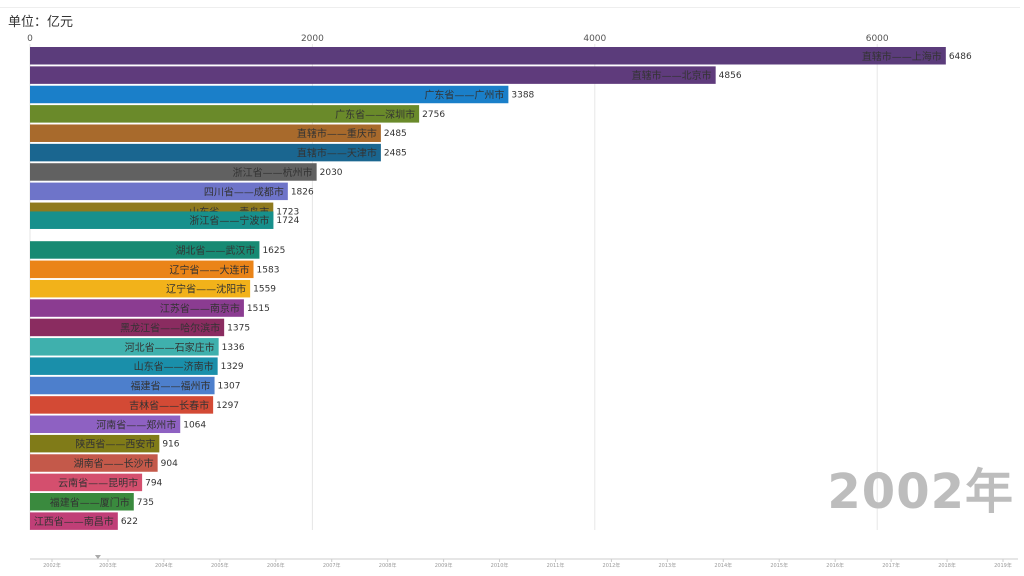 This screenshot has height=576, width=1024. Describe the element at coordinates (215, 250) in the screenshot. I see `bar-category-label: 湖北省——武汉市` at that location.